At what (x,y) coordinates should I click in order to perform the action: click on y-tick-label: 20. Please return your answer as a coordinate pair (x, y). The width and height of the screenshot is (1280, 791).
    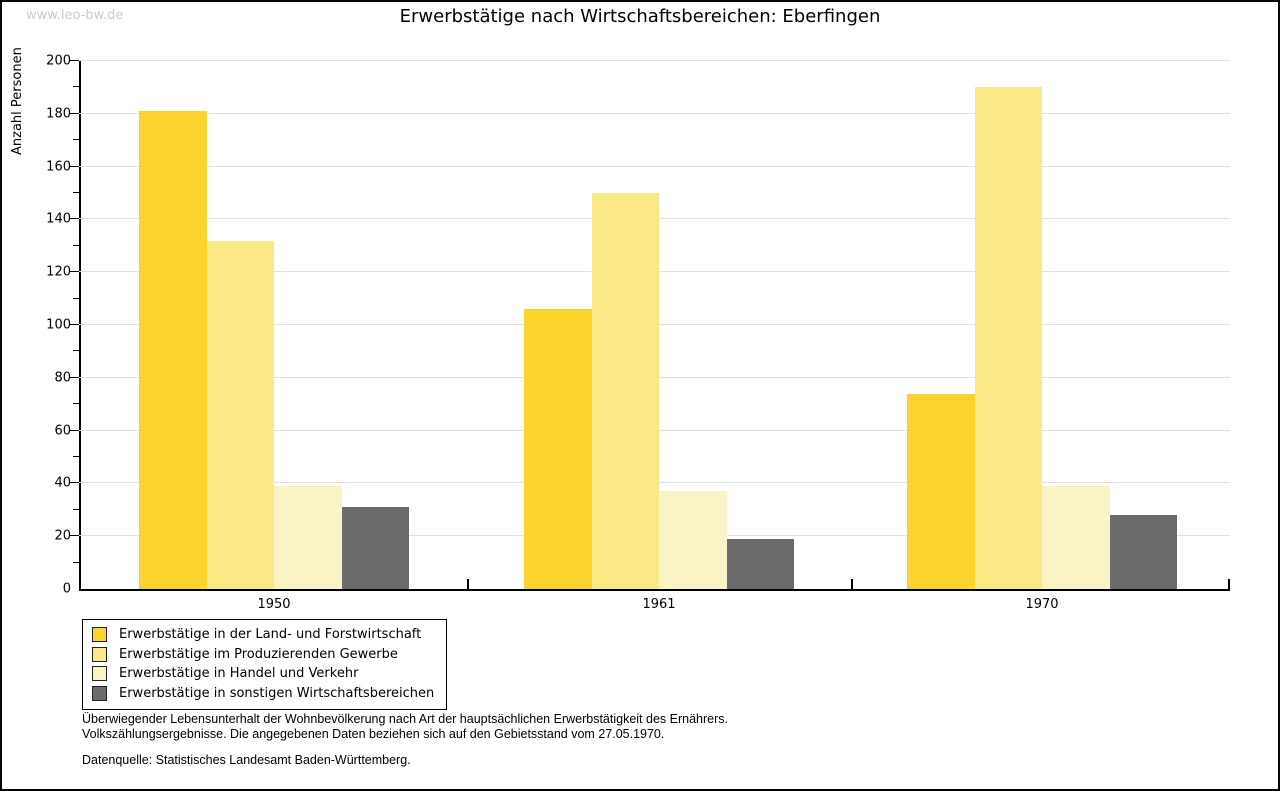
    Looking at the image, I should click on (62, 536).